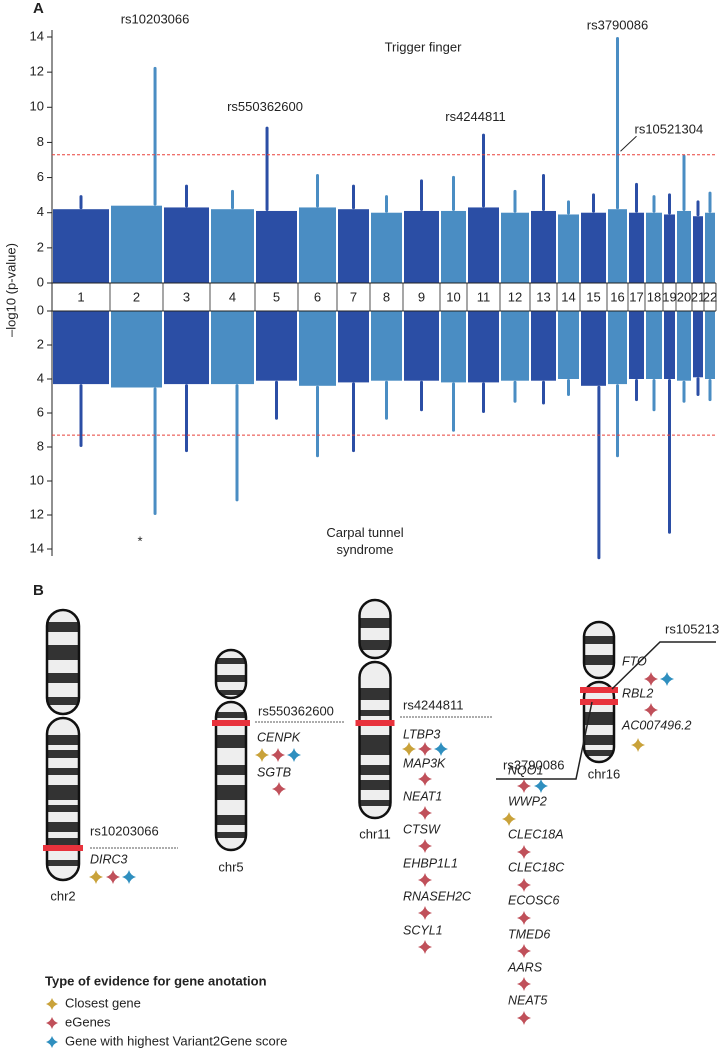 This screenshot has height=1055, width=719. I want to click on y-tick-label: 4, so click(40, 211).